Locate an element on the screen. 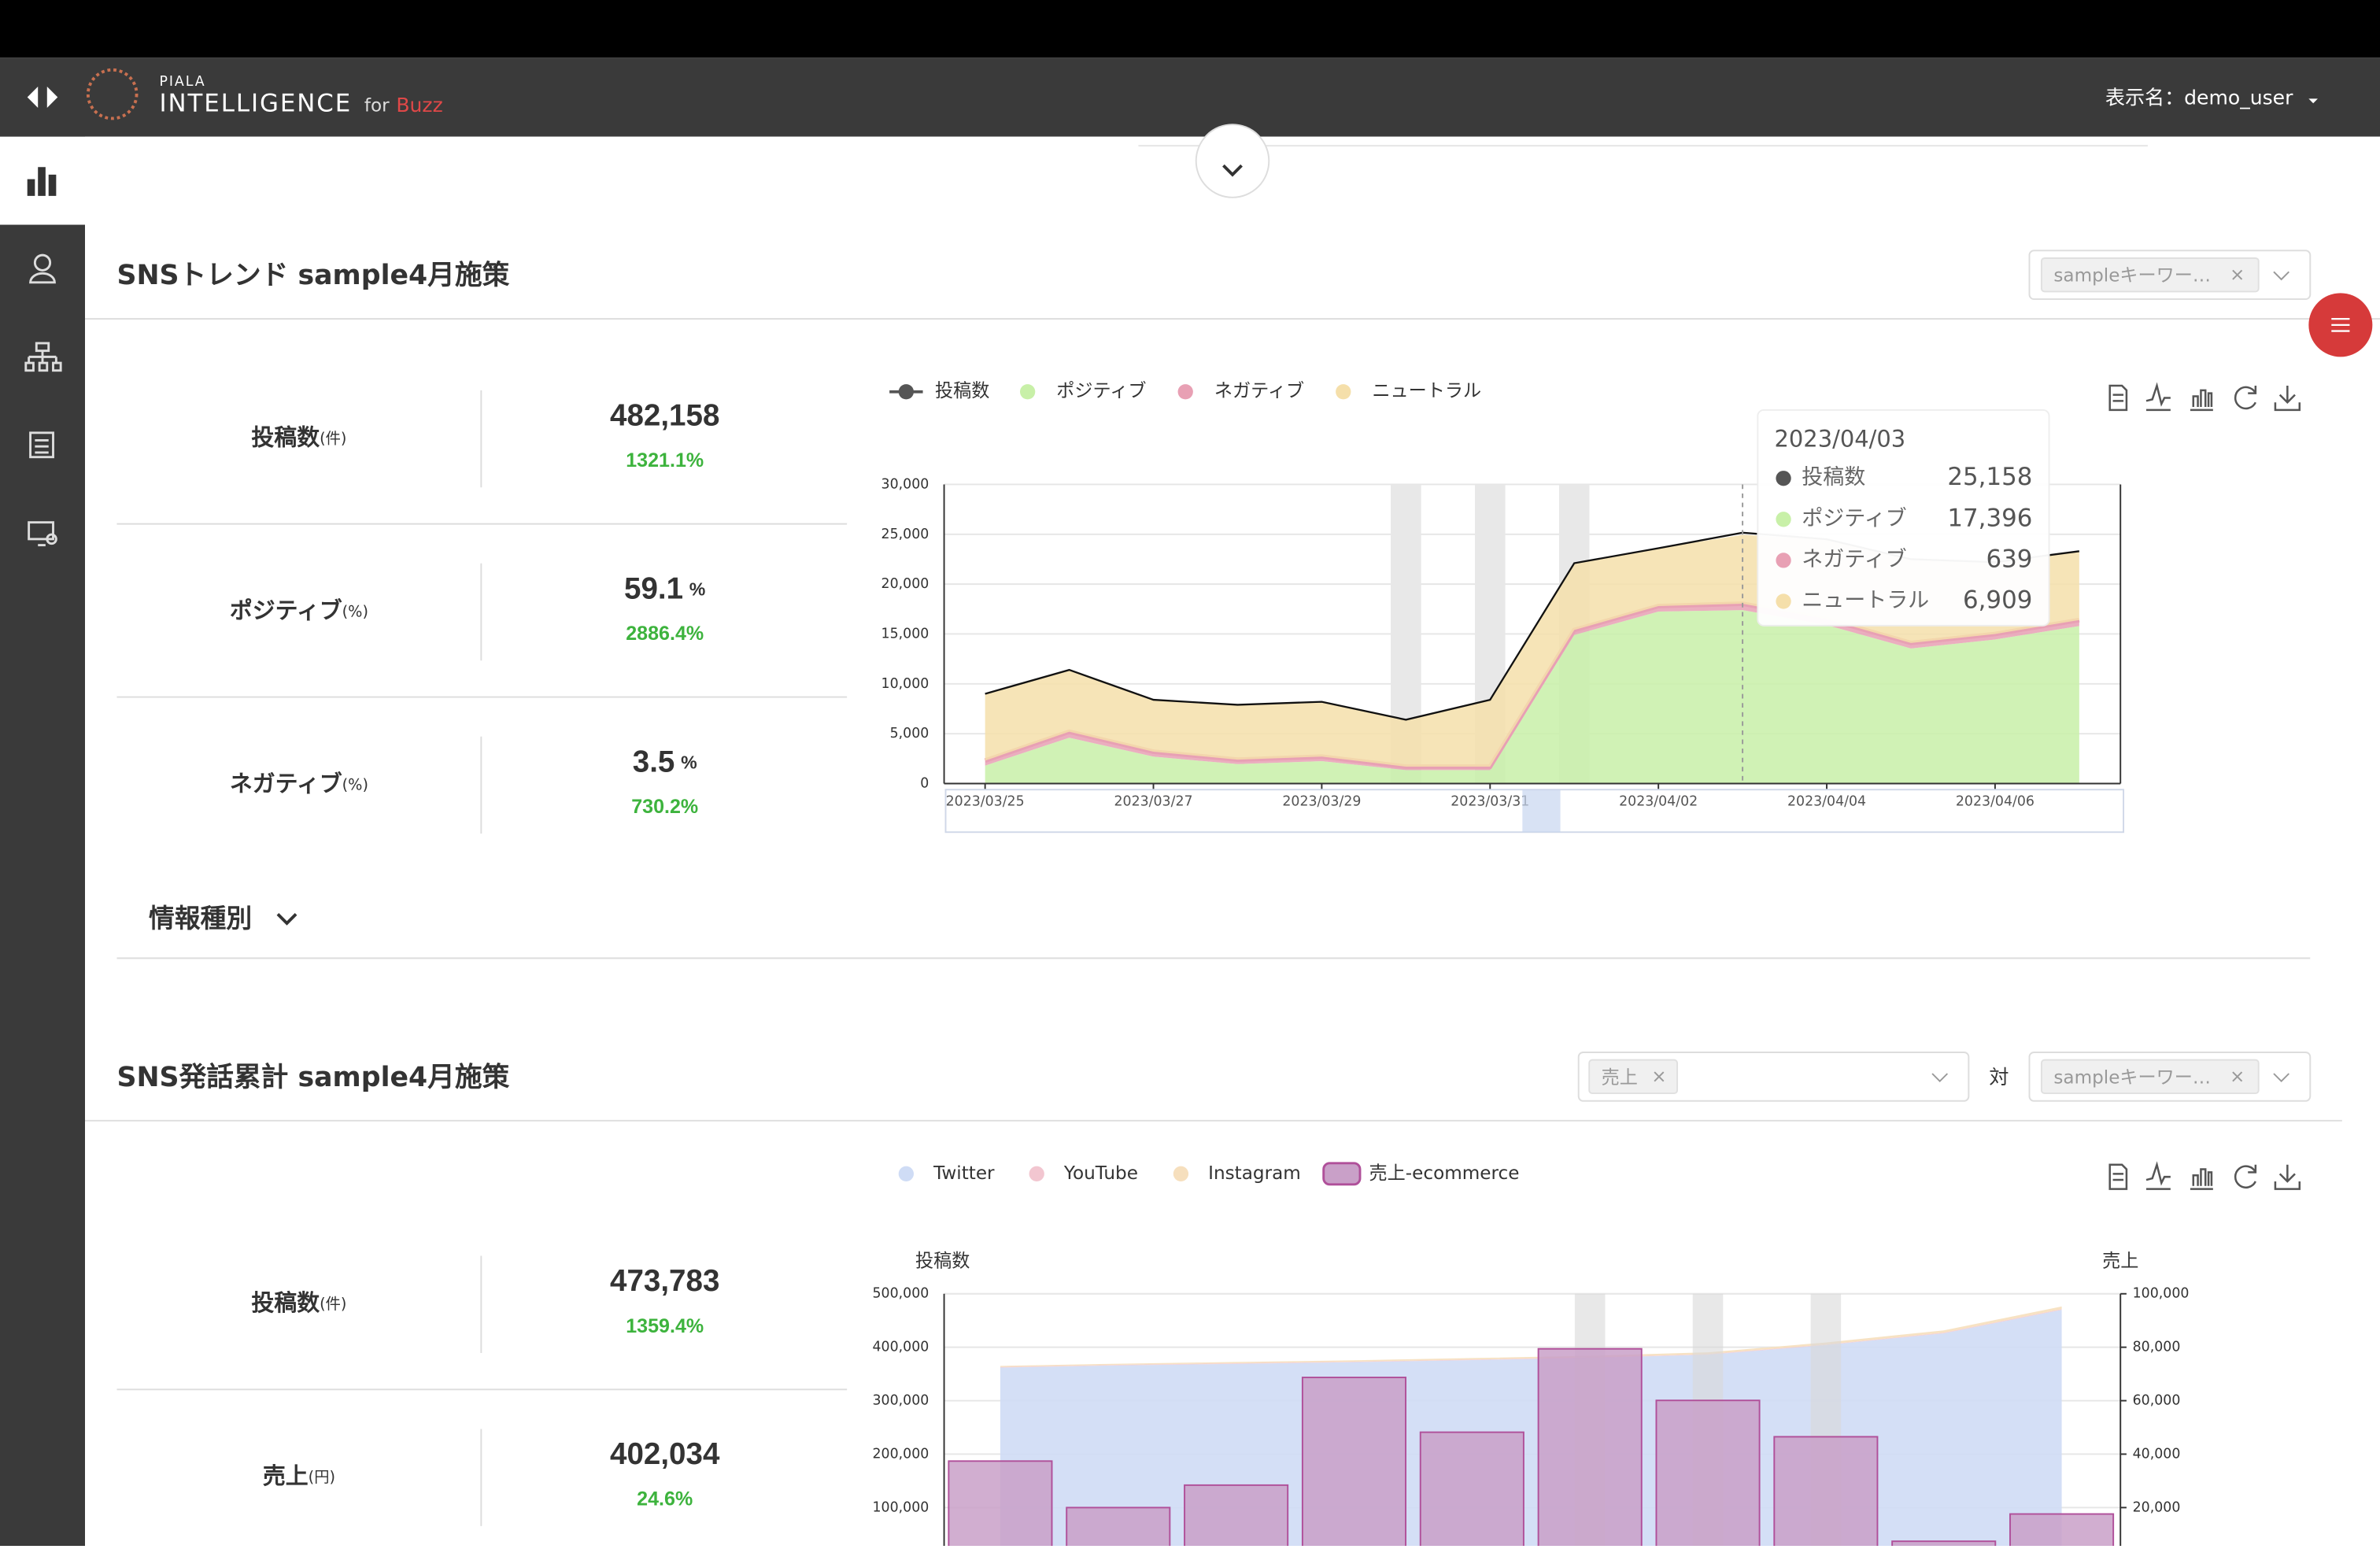 The width and height of the screenshot is (2380, 1549). user-caret is located at coordinates (2313, 101).